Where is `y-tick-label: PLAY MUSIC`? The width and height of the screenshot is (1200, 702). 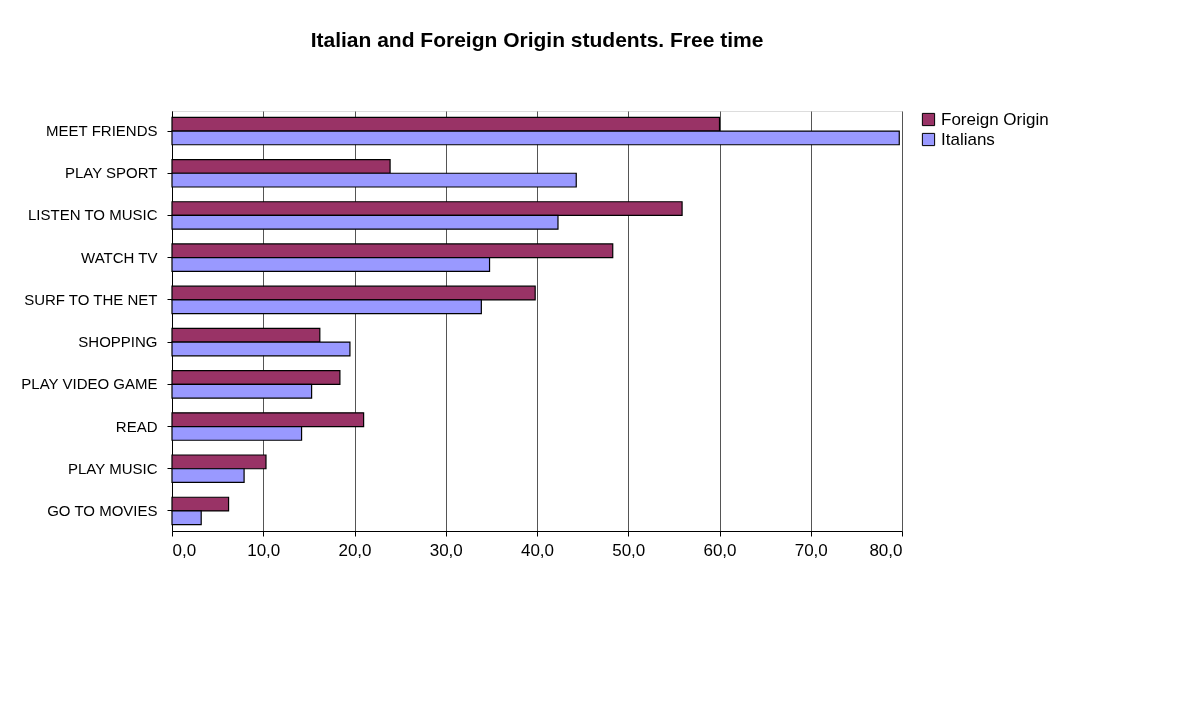
y-tick-label: PLAY MUSIC is located at coordinates (113, 468).